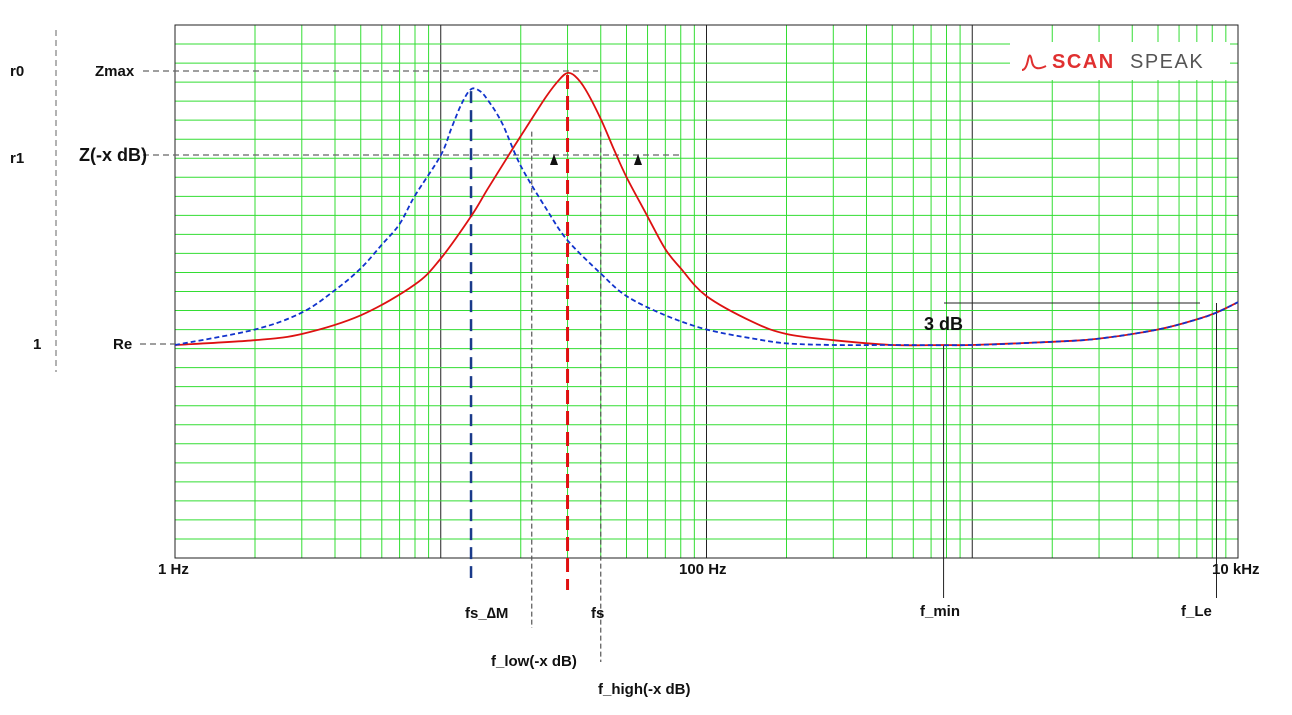 The width and height of the screenshot is (1292, 715). What do you see at coordinates (597, 613) in the screenshot?
I see `fs-label: fs` at bounding box center [597, 613].